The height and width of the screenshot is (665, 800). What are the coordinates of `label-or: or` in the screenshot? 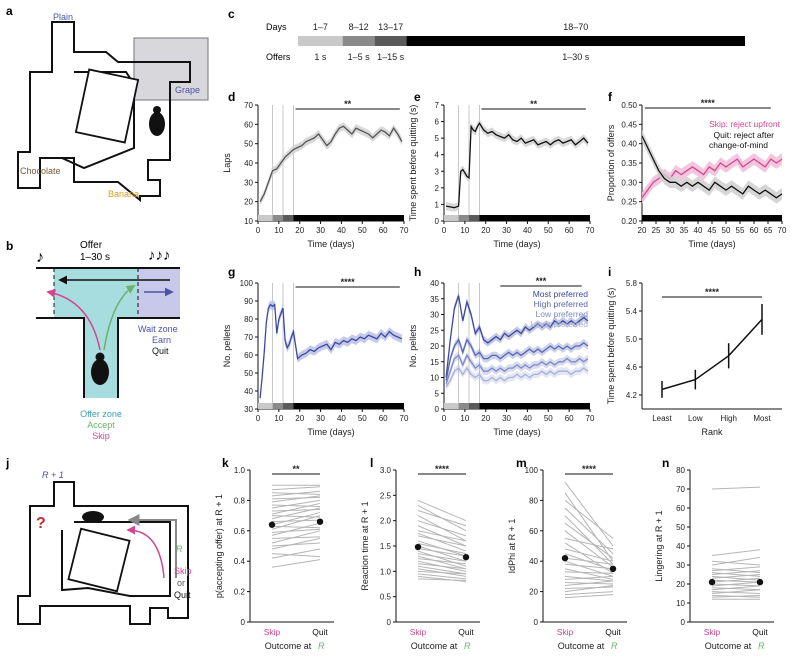 It's located at (181, 583).